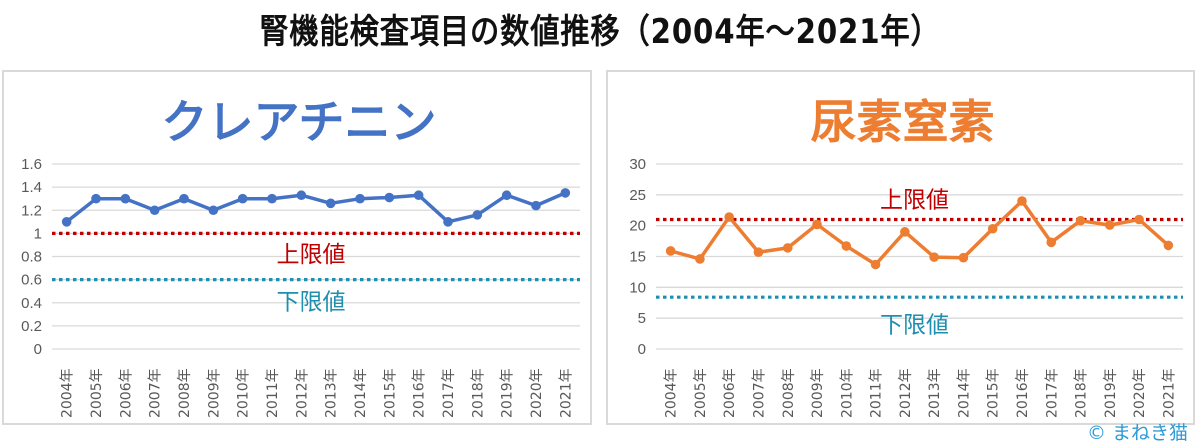 This screenshot has height=447, width=1200. Describe the element at coordinates (31, 280) in the screenshot. I see `y-tick-label: 0.6` at that location.